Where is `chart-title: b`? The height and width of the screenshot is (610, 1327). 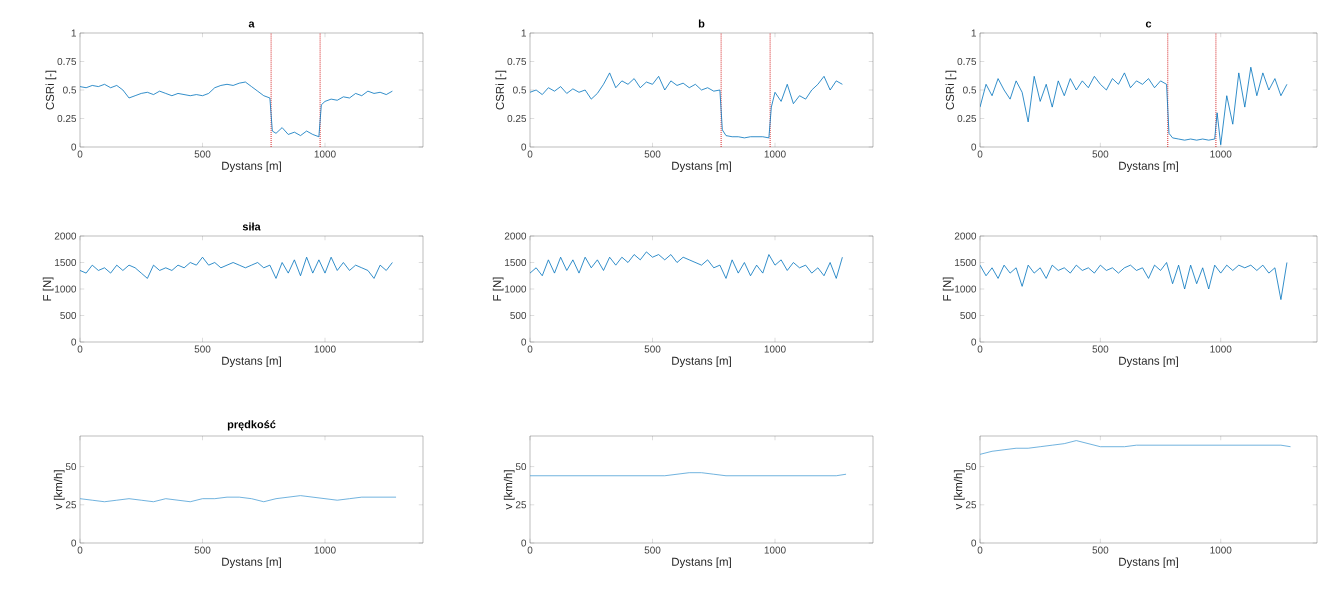 chart-title: b is located at coordinates (701, 23).